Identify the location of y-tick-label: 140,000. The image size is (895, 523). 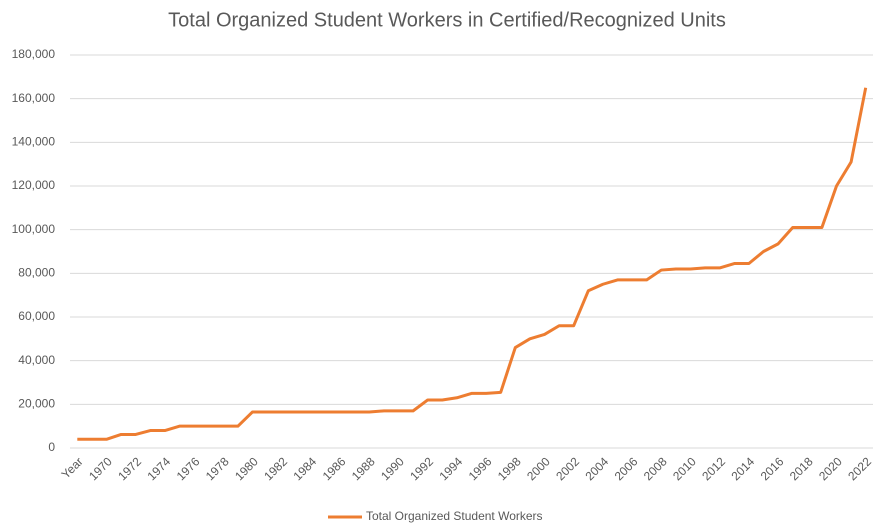
(34, 142).